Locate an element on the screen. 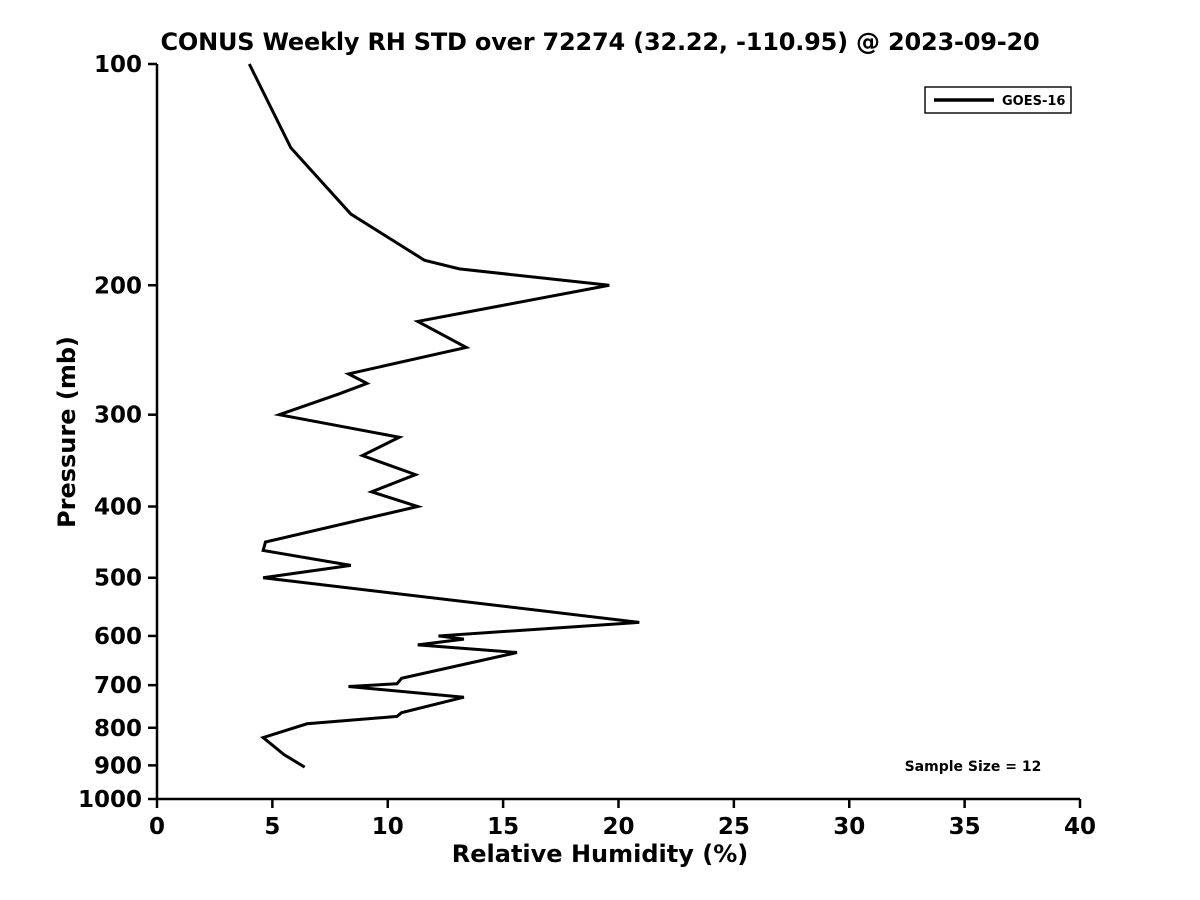 The image size is (1200, 900). x-tick-label: 0 is located at coordinates (157, 827).